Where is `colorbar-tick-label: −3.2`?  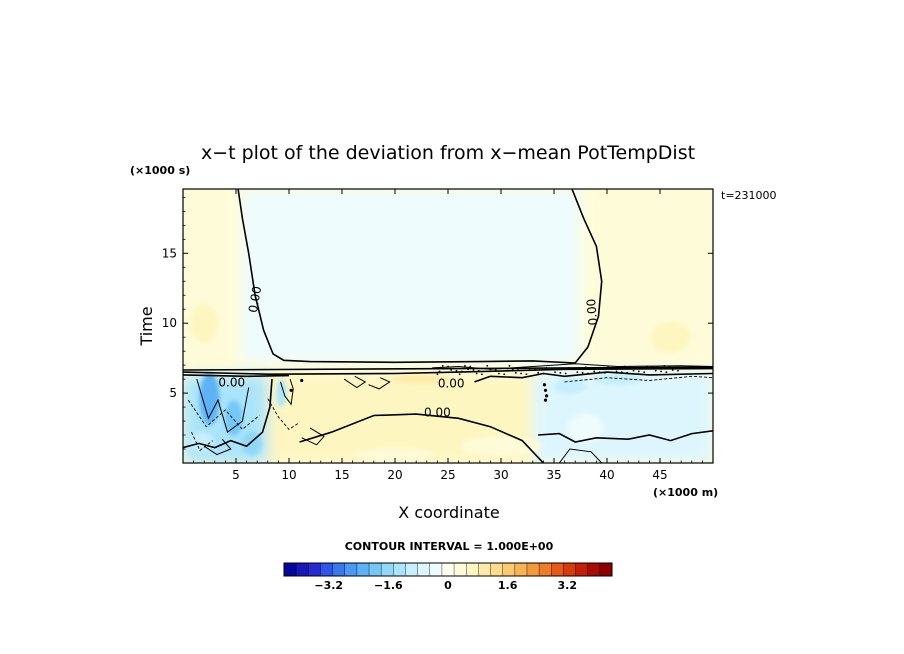 colorbar-tick-label: −3.2 is located at coordinates (328, 585).